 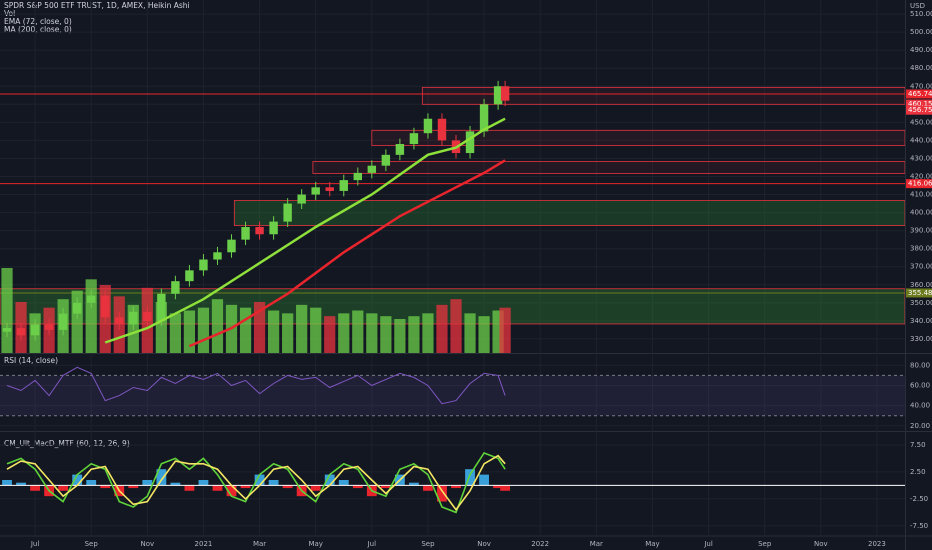 What do you see at coordinates (921, 68) in the screenshot?
I see `y-tick-label: 480.00` at bounding box center [921, 68].